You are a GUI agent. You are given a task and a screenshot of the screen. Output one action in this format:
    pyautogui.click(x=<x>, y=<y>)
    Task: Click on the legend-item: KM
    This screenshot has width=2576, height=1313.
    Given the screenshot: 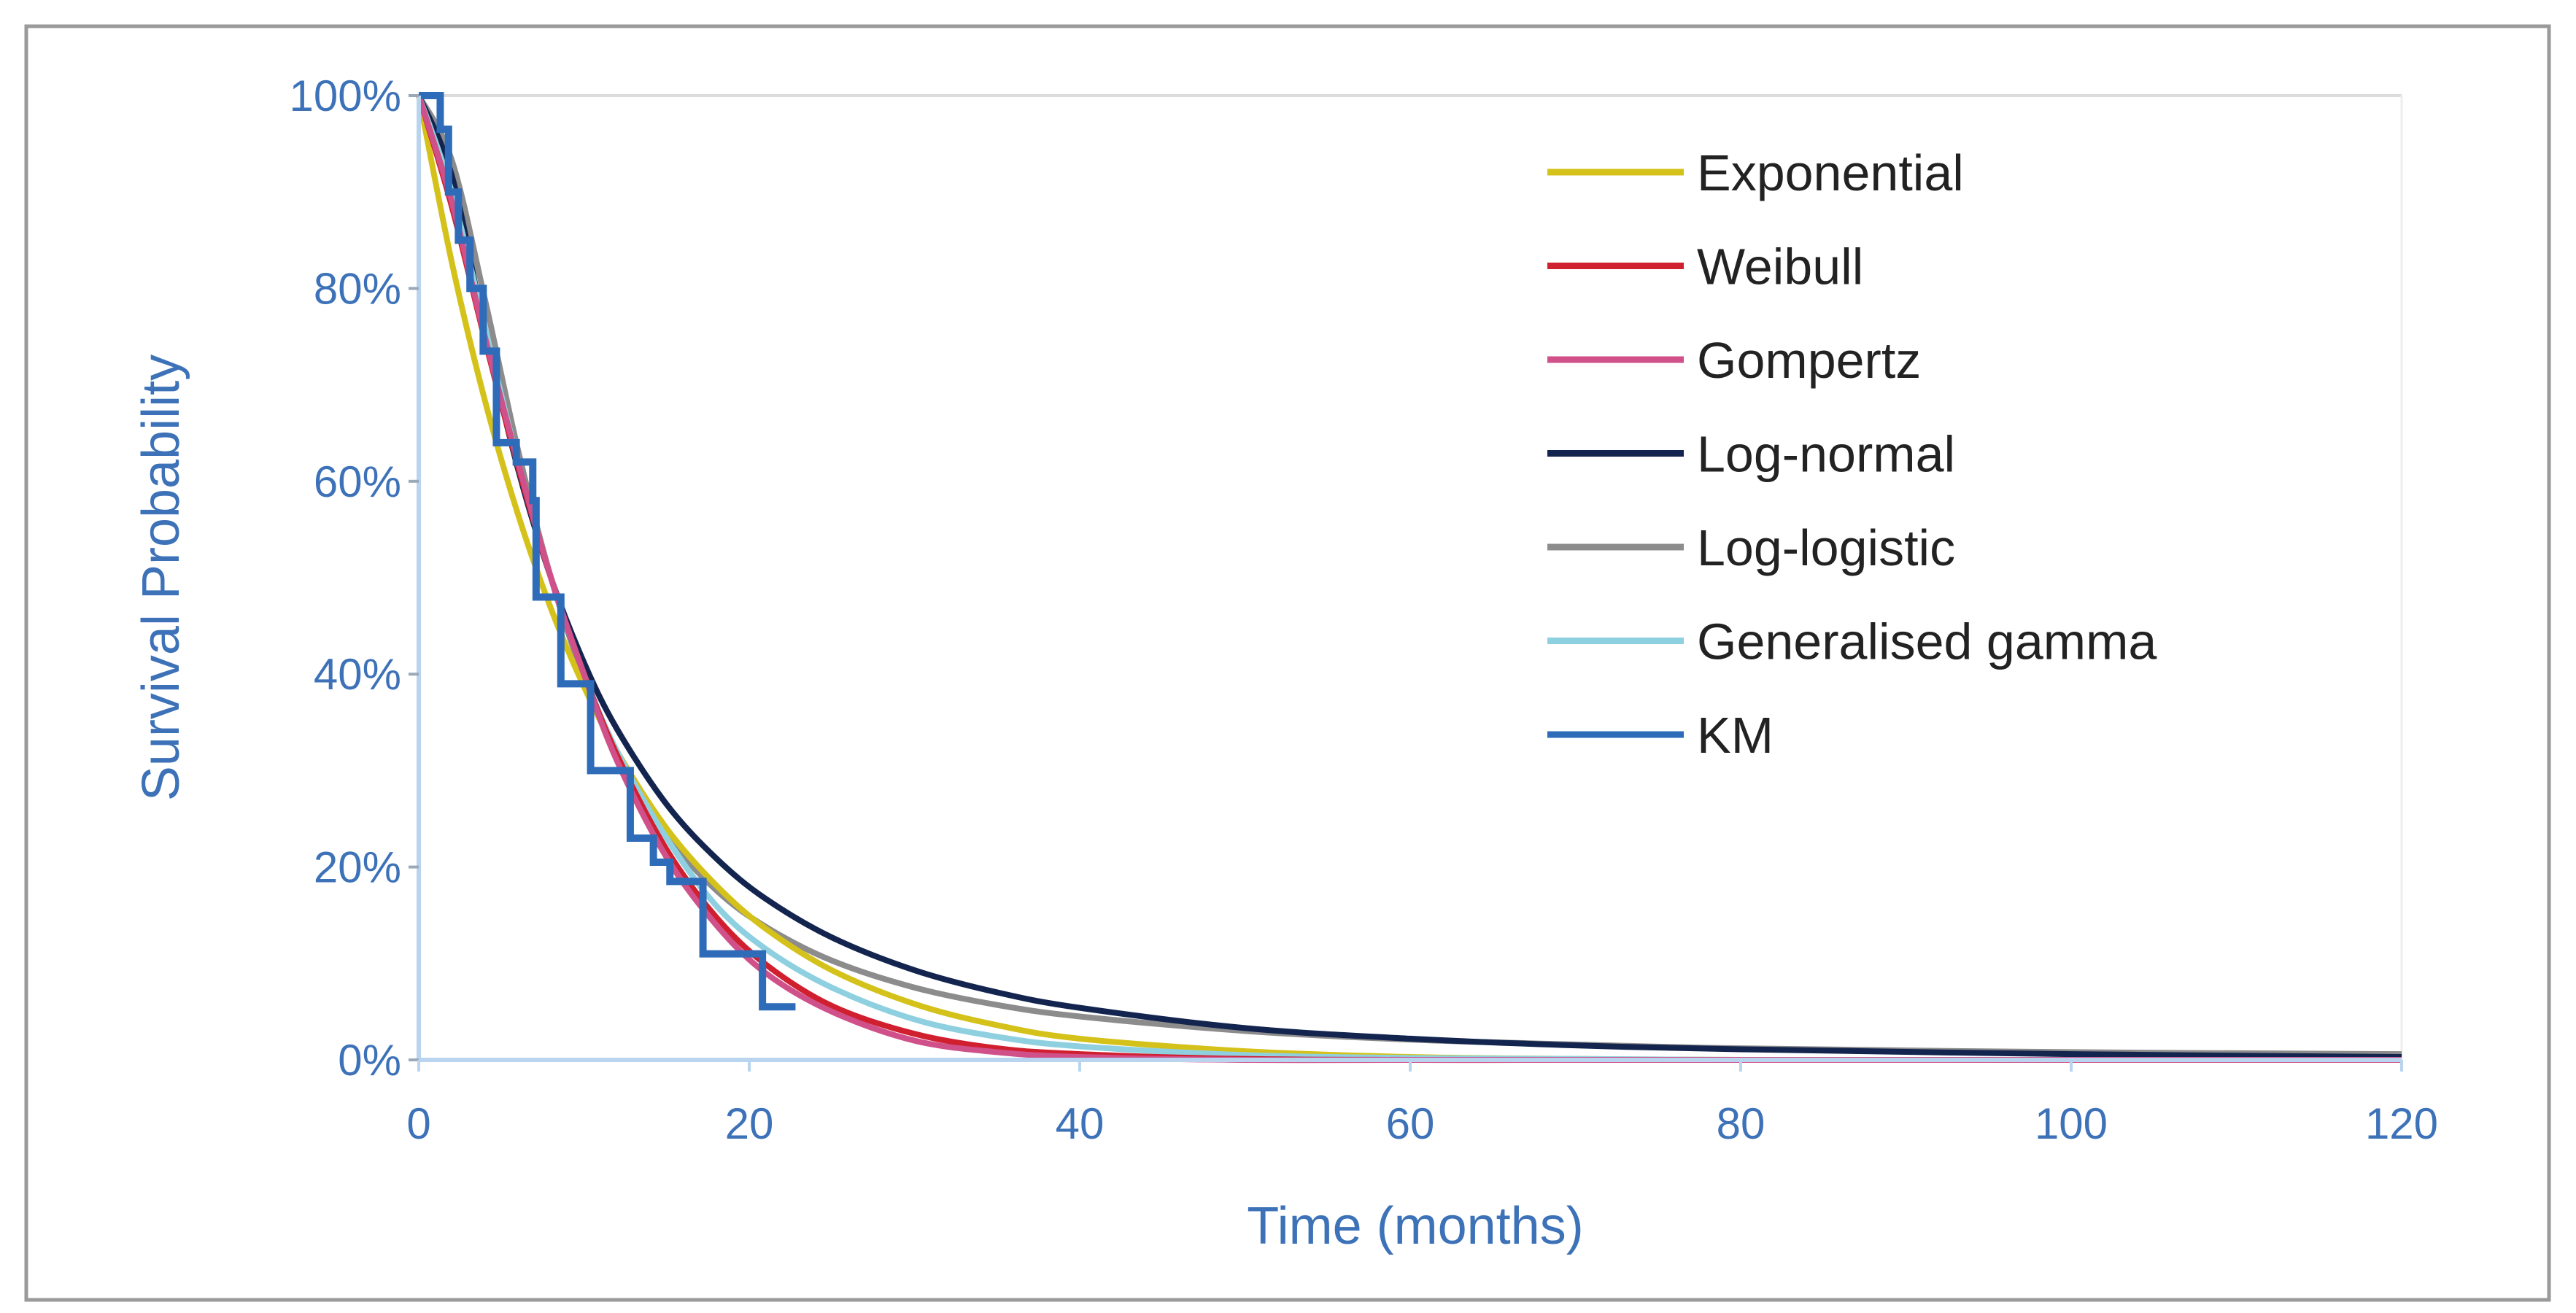 What is the action you would take?
    pyautogui.click(x=1660, y=735)
    